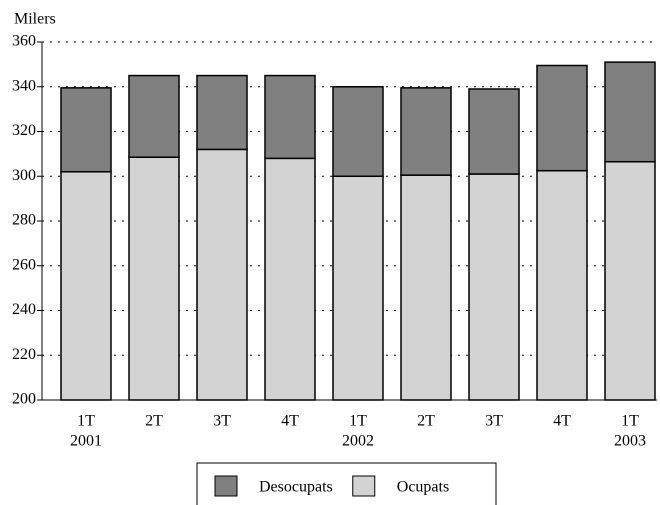 Image resolution: width=660 pixels, height=505 pixels. What do you see at coordinates (423, 487) in the screenshot?
I see `legend-label: Ocupats` at bounding box center [423, 487].